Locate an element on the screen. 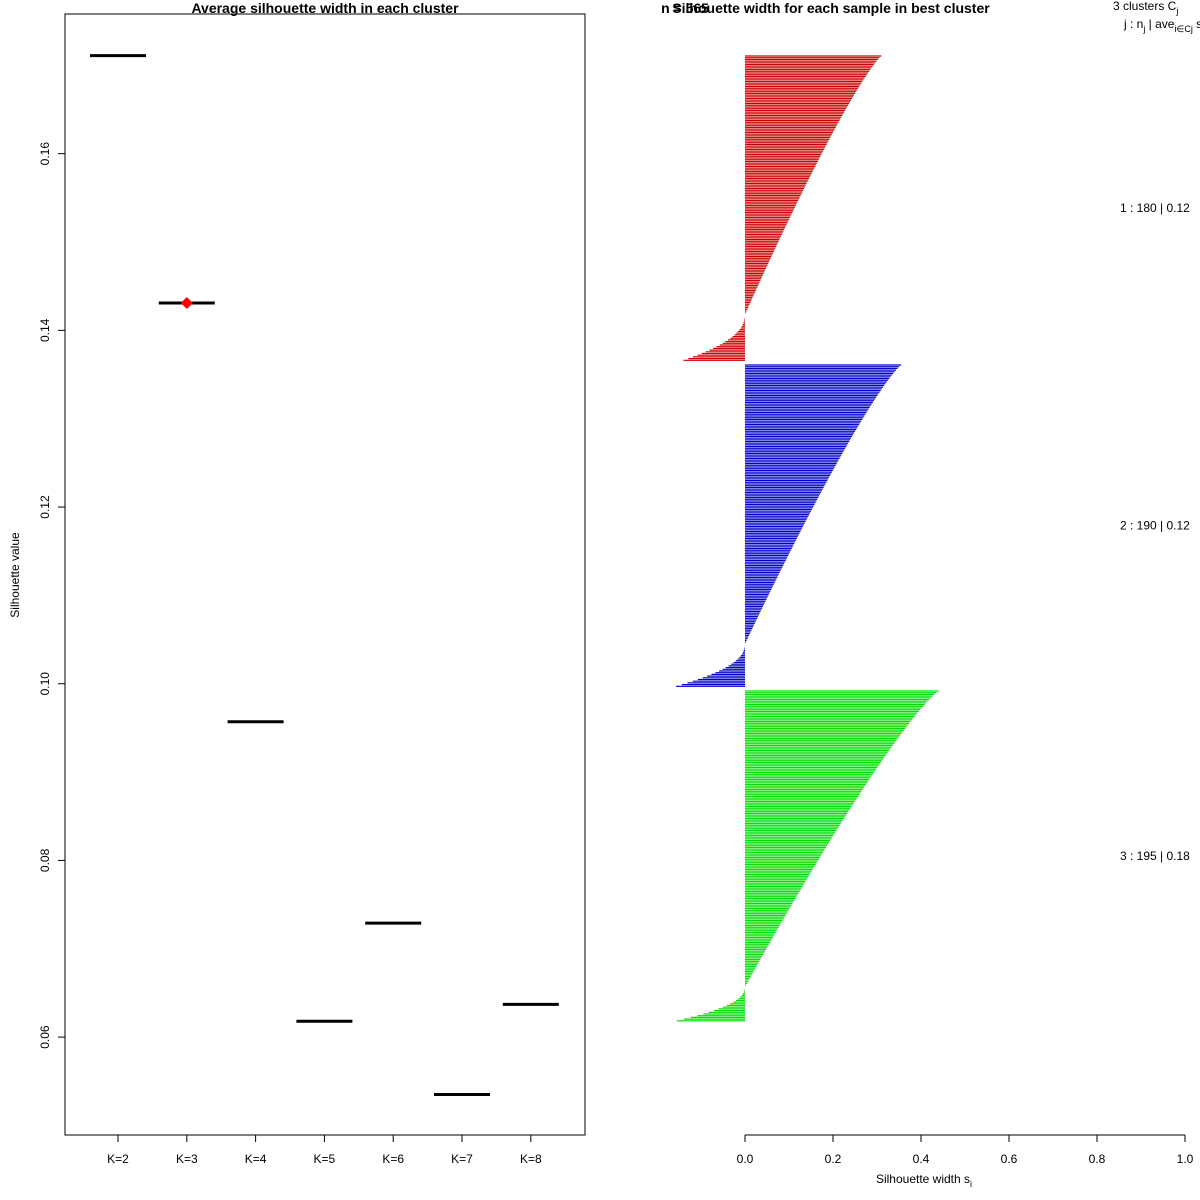  x-tick-label: 0.4 is located at coordinates (921, 1159).